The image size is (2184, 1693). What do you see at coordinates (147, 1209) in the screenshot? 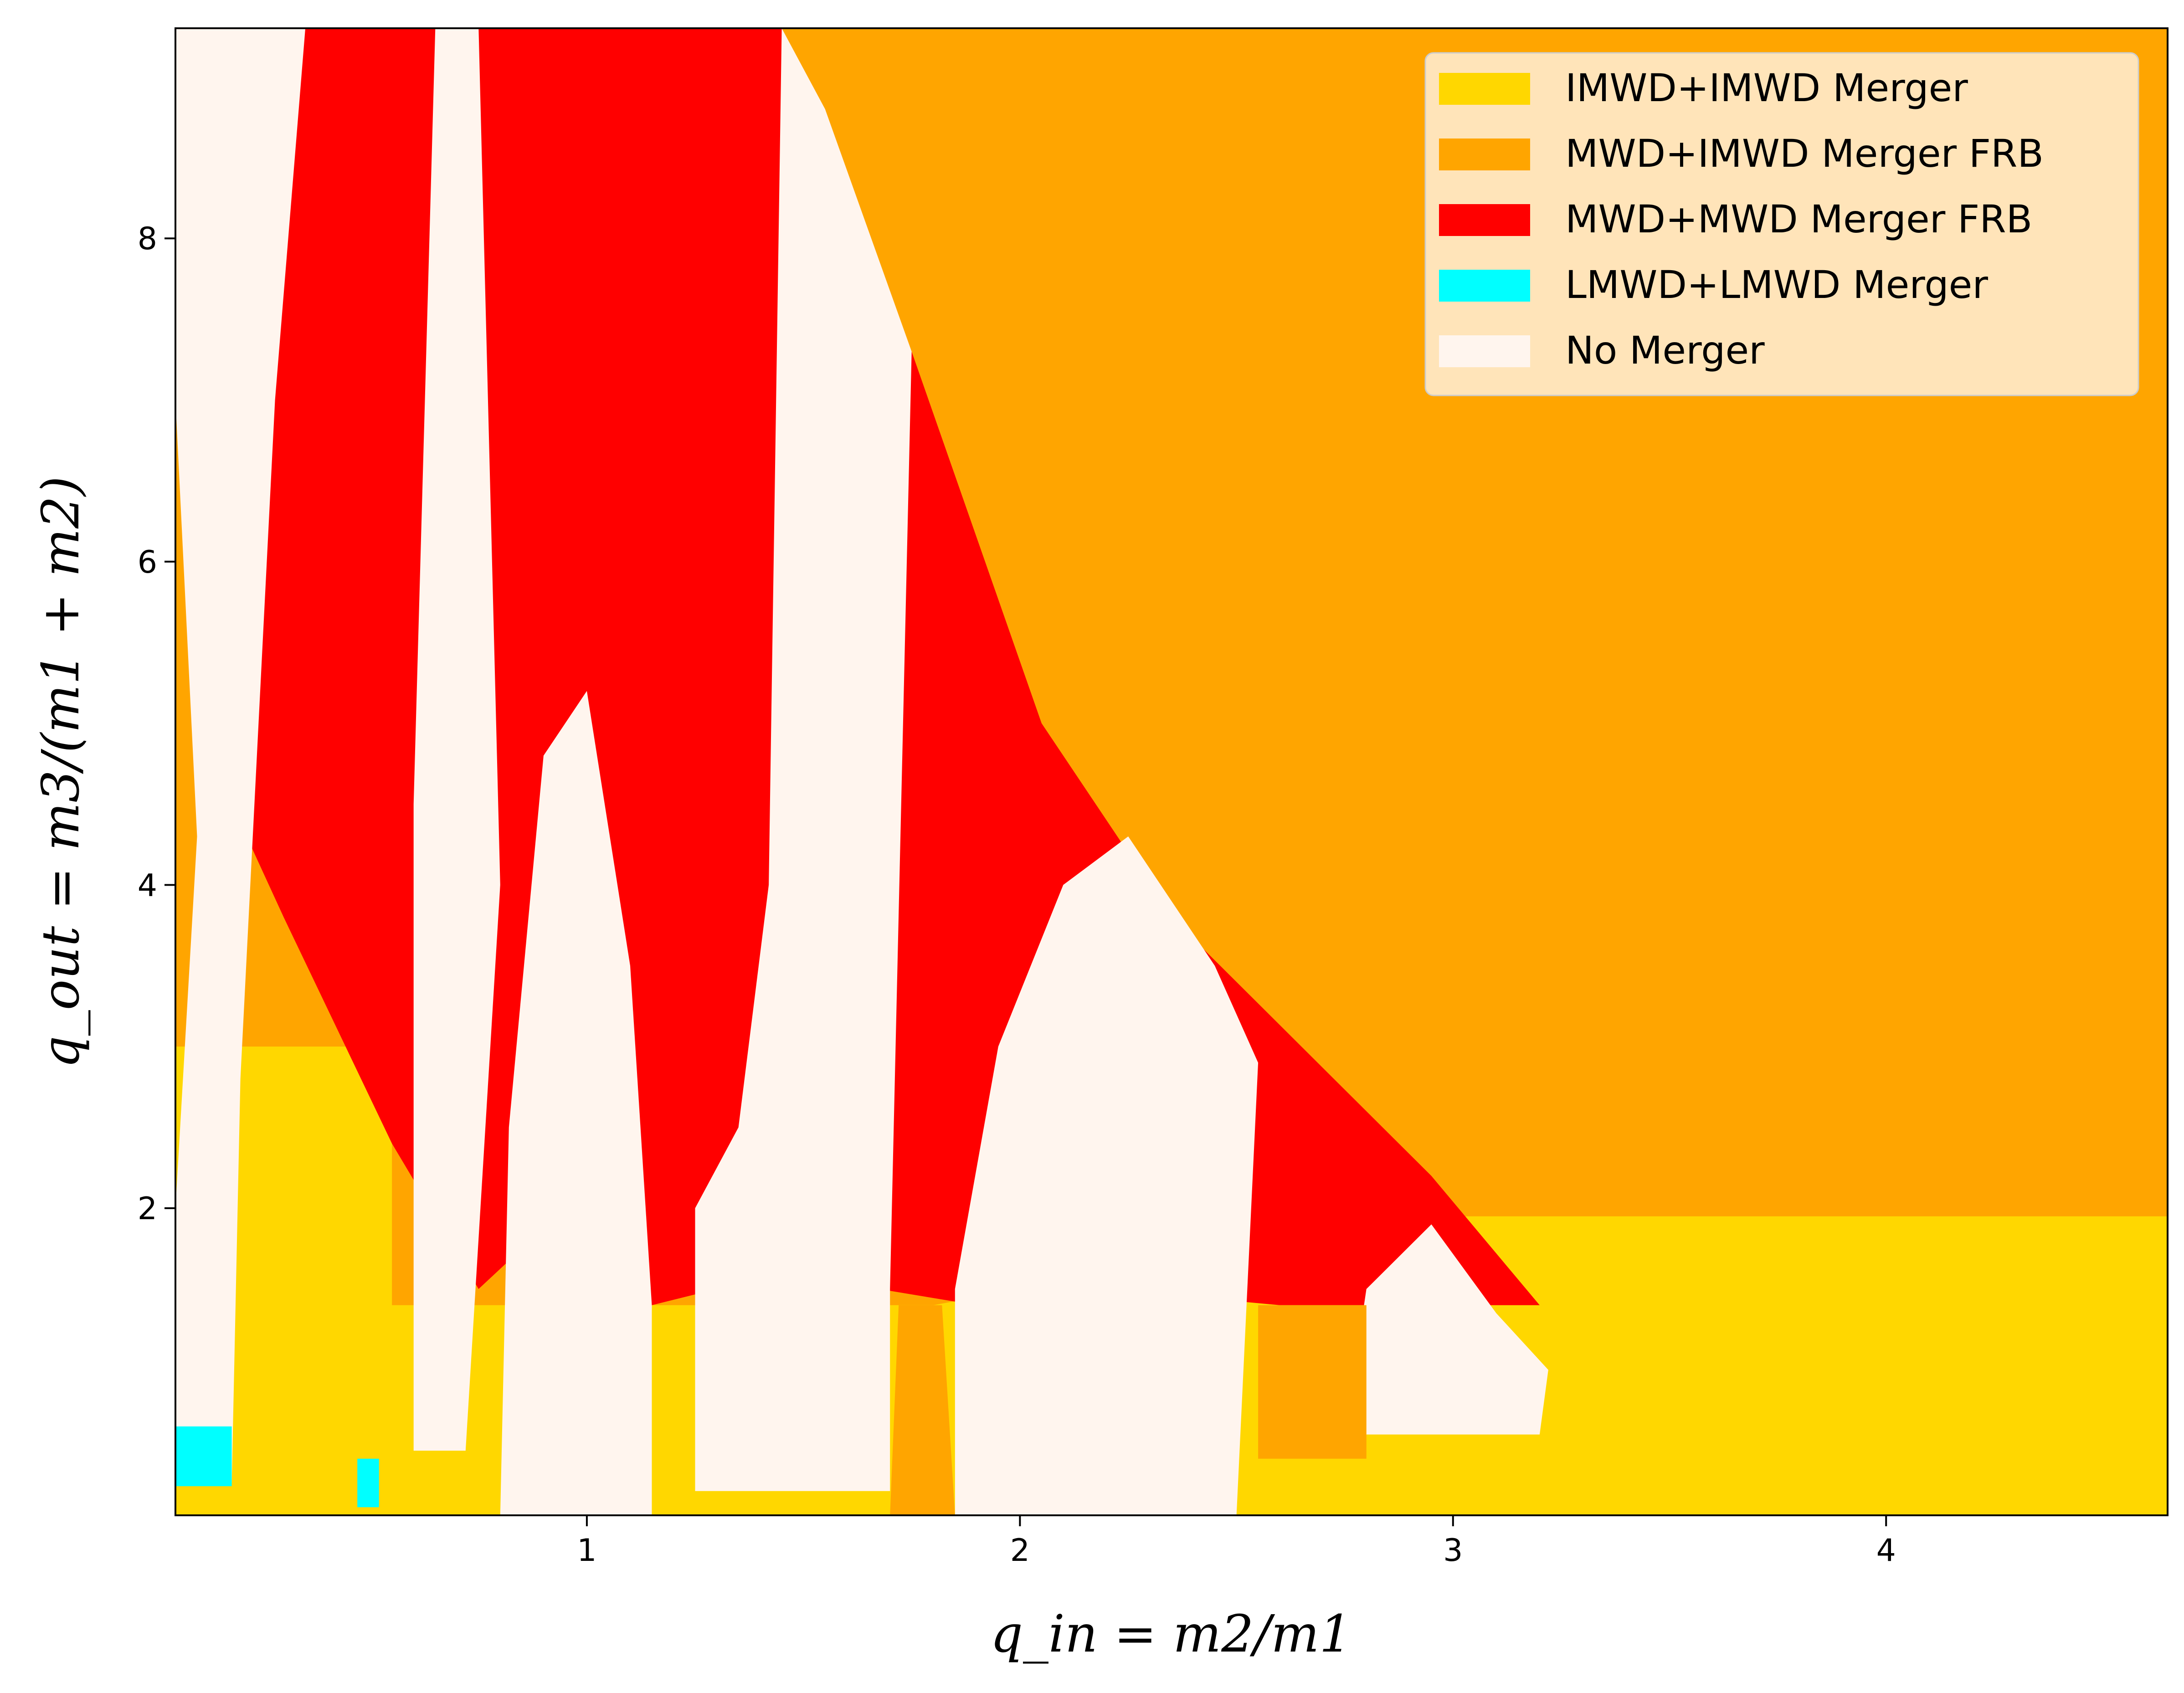
I see `y-tick-label: 2` at bounding box center [147, 1209].